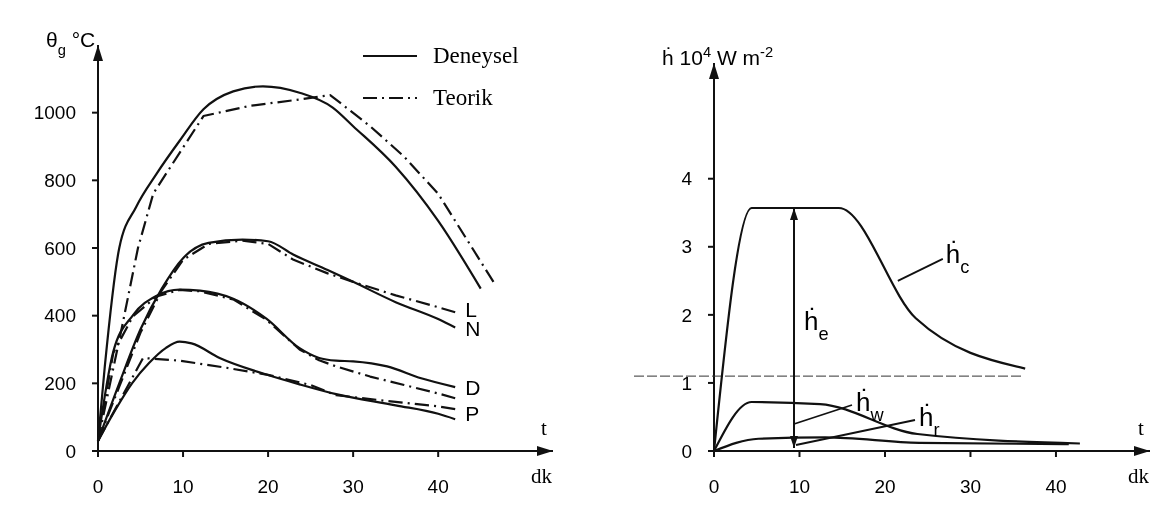 This screenshot has width=1162, height=515. What do you see at coordinates (476, 55) in the screenshot?
I see `legend-label: Deneysel` at bounding box center [476, 55].